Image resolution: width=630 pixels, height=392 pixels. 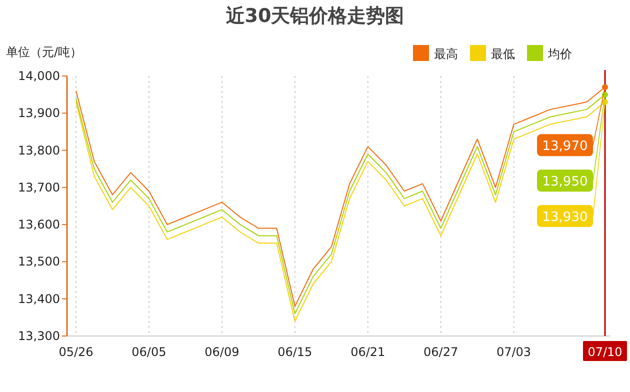 I want to click on x-tick-label: 07/03, so click(x=514, y=352).